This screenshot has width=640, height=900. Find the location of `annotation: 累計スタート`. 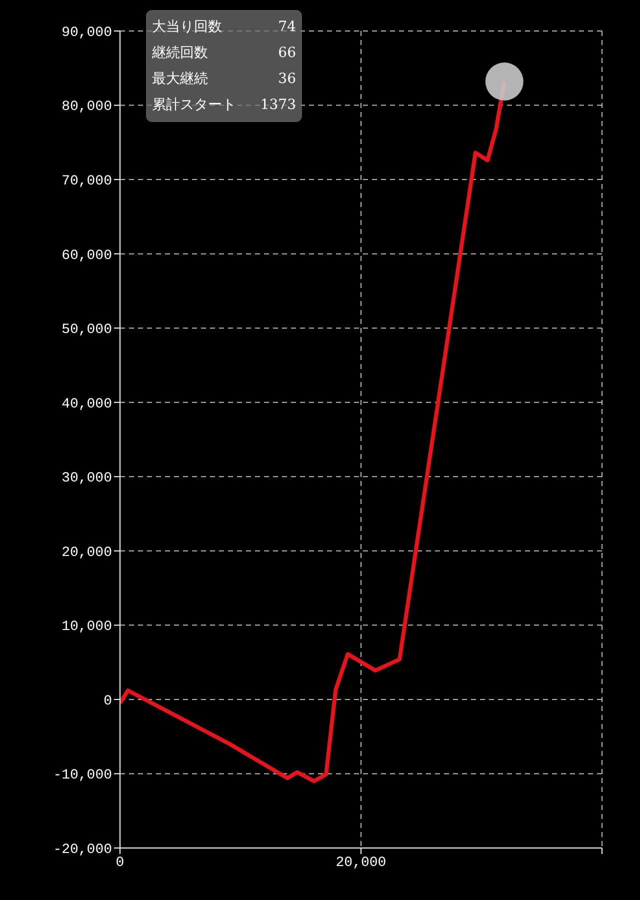

annotation: 累計スタート is located at coordinates (194, 105).